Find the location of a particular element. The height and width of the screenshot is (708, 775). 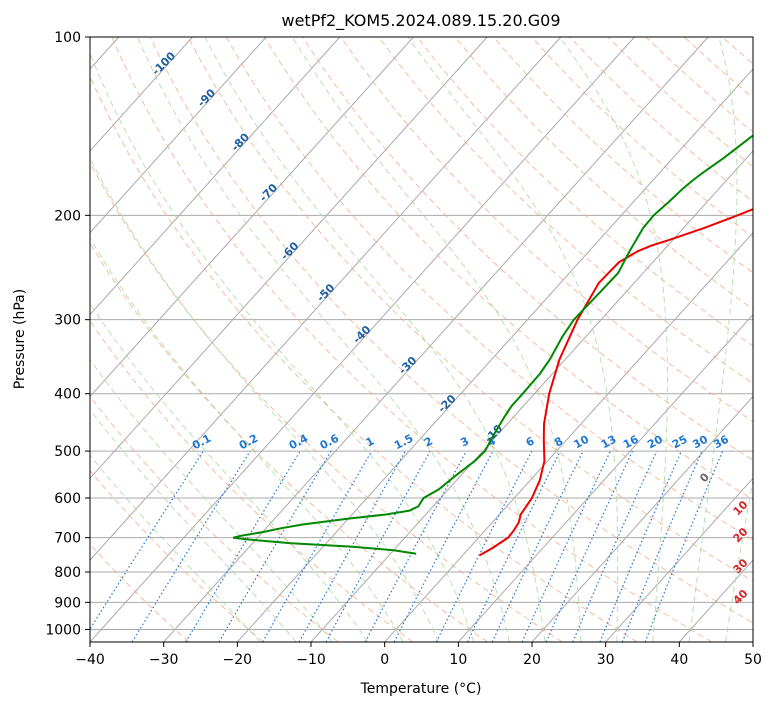

mixing-ratio-label: 30 is located at coordinates (700, 442).